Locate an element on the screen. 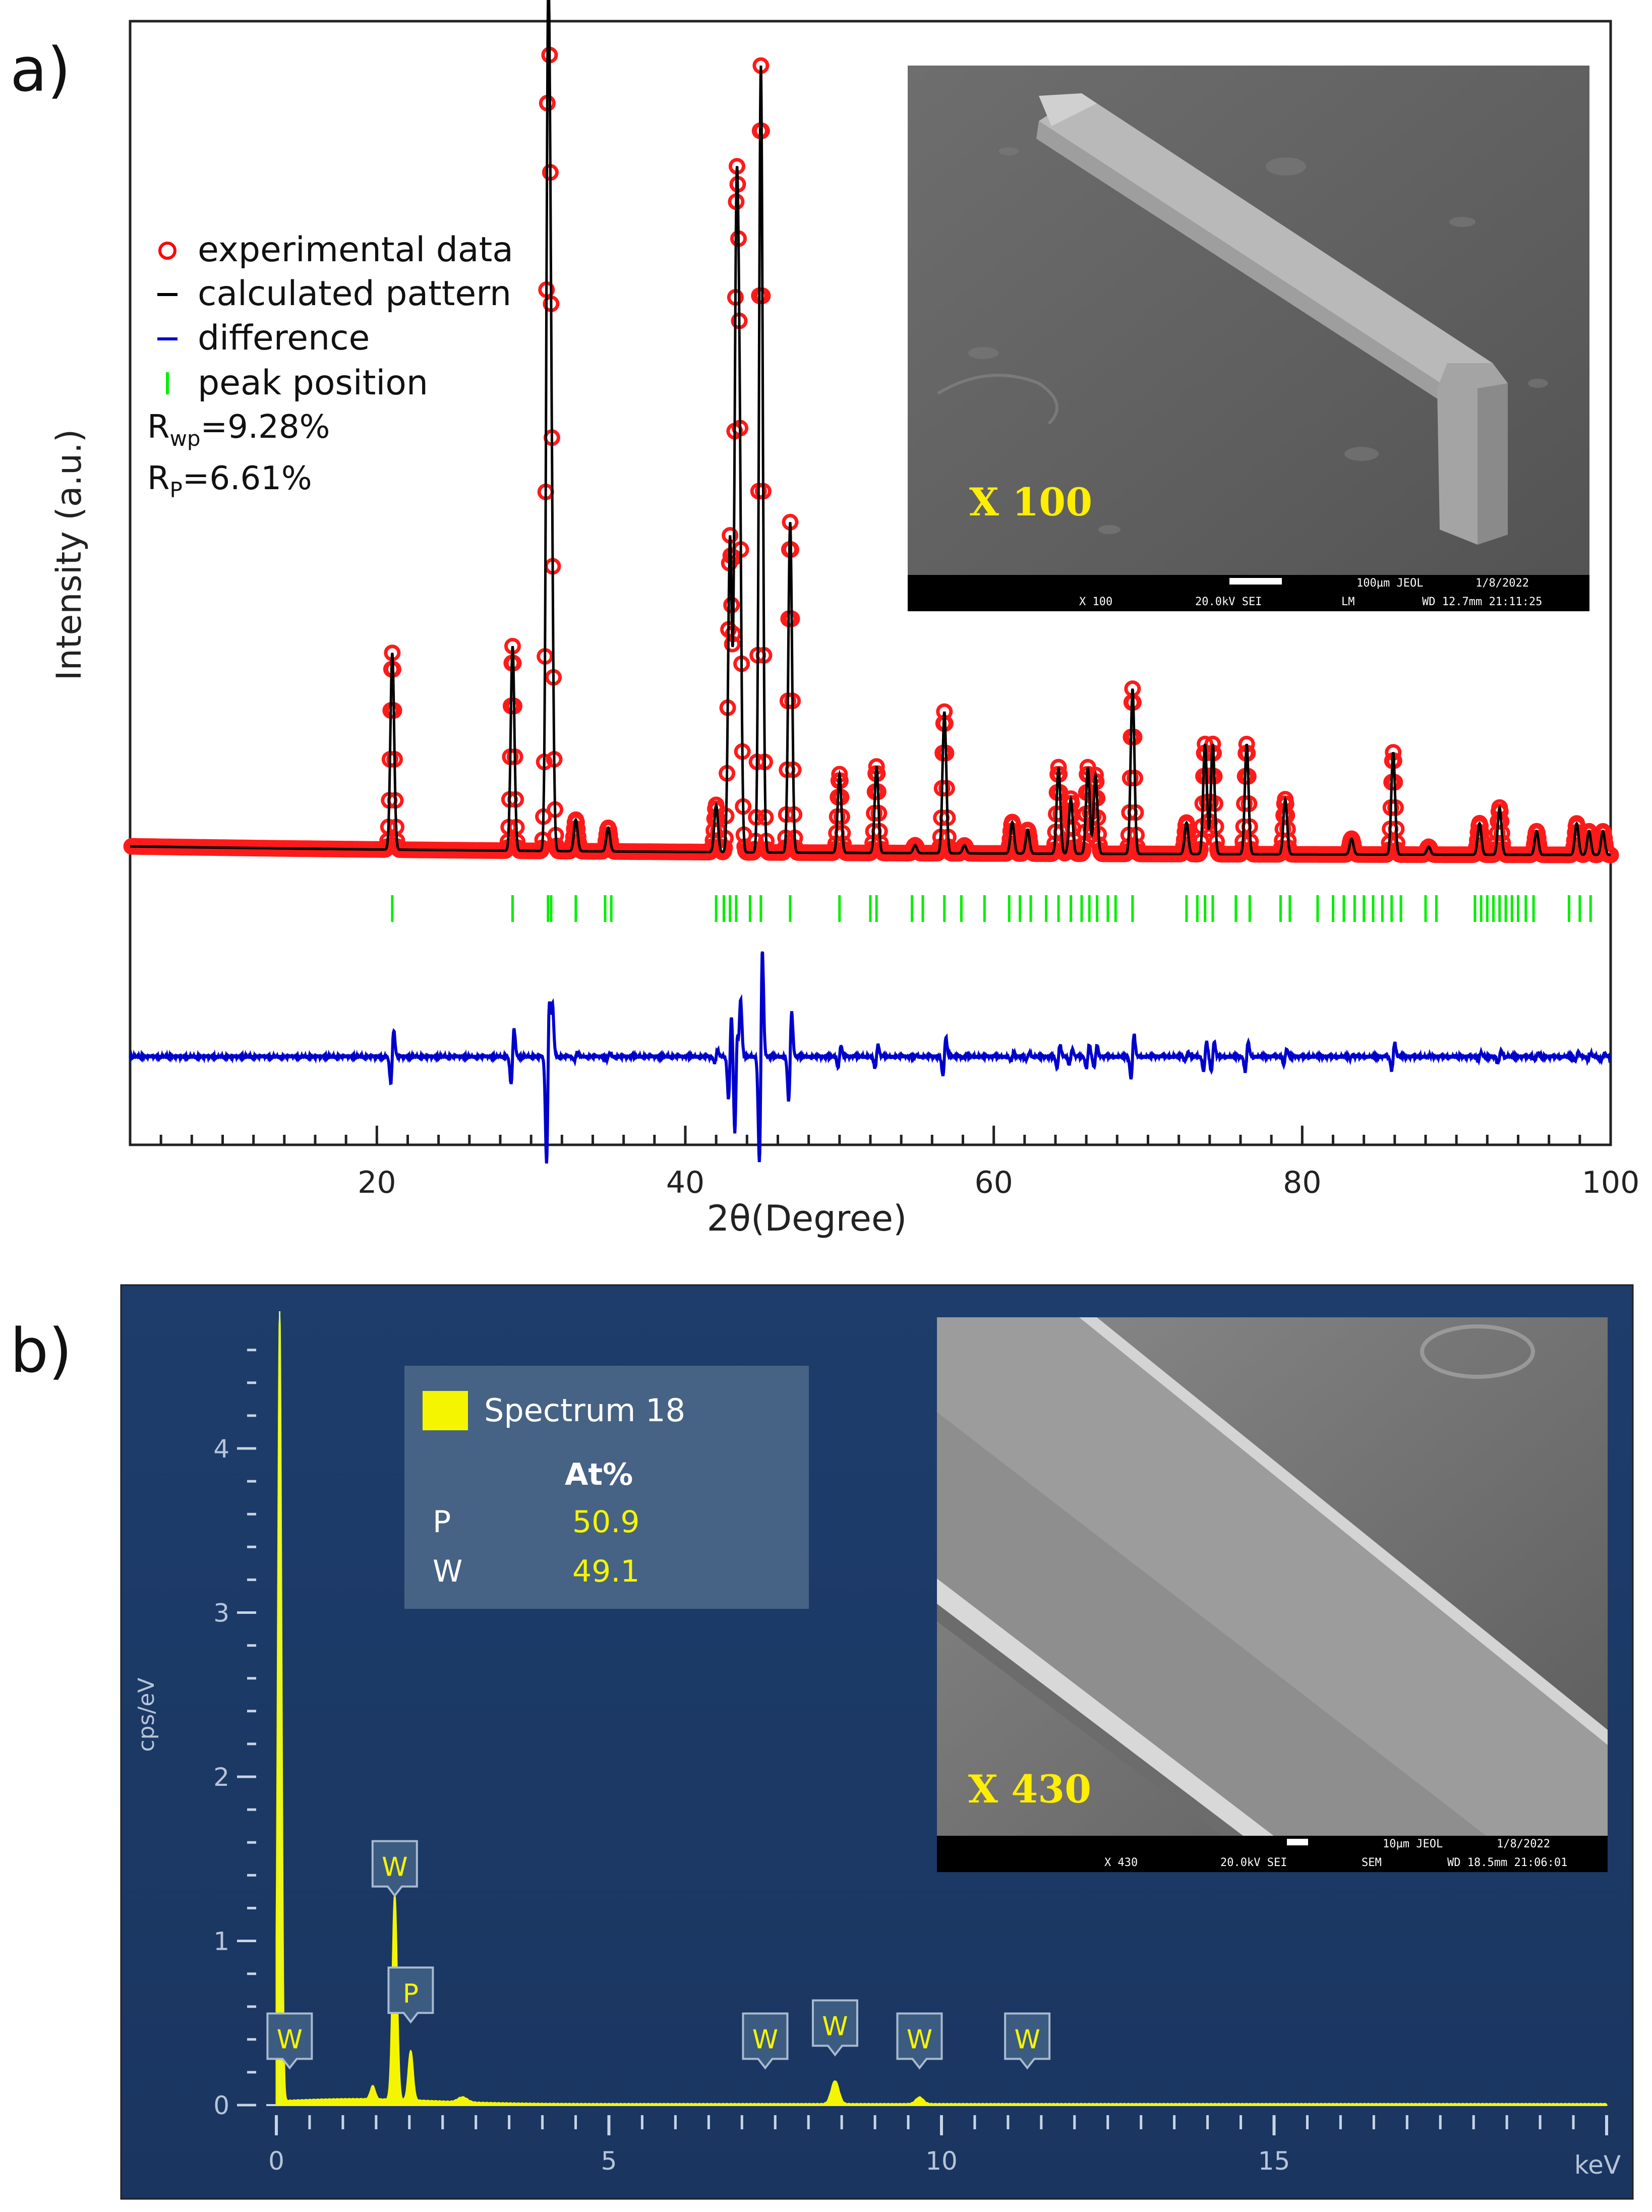 Image resolution: width=1652 pixels, height=2212 pixels. rod-side-face is located at coordinates (1244, 265).